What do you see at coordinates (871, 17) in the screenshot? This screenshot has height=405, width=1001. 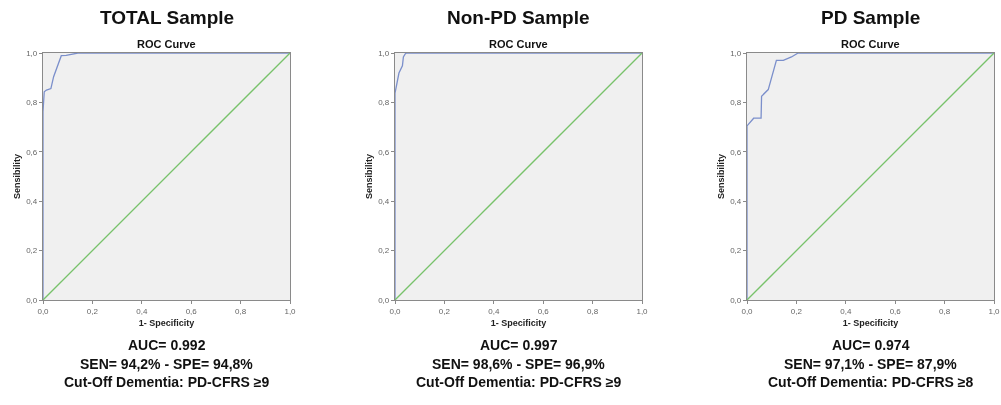 I see `chart-title: PD Sample` at bounding box center [871, 17].